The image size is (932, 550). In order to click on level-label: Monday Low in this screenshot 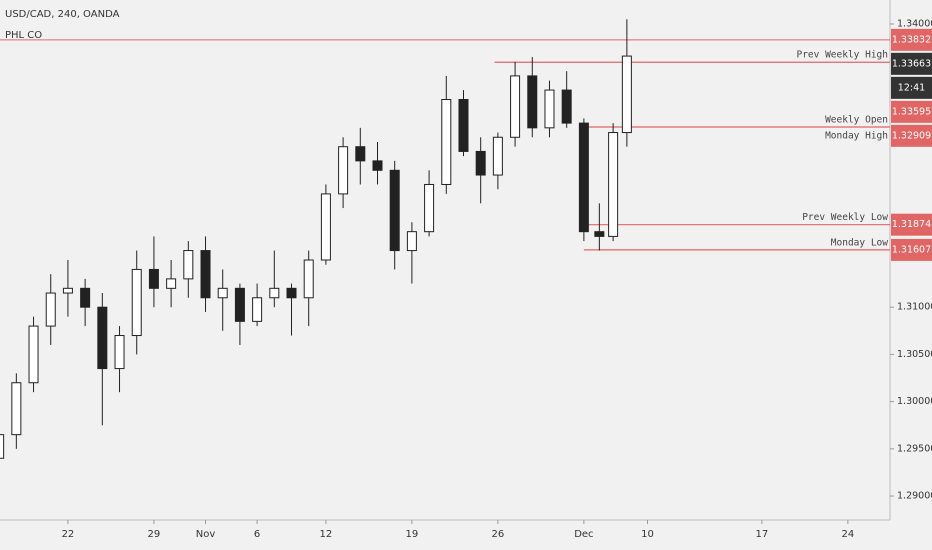, I will do `click(859, 242)`.